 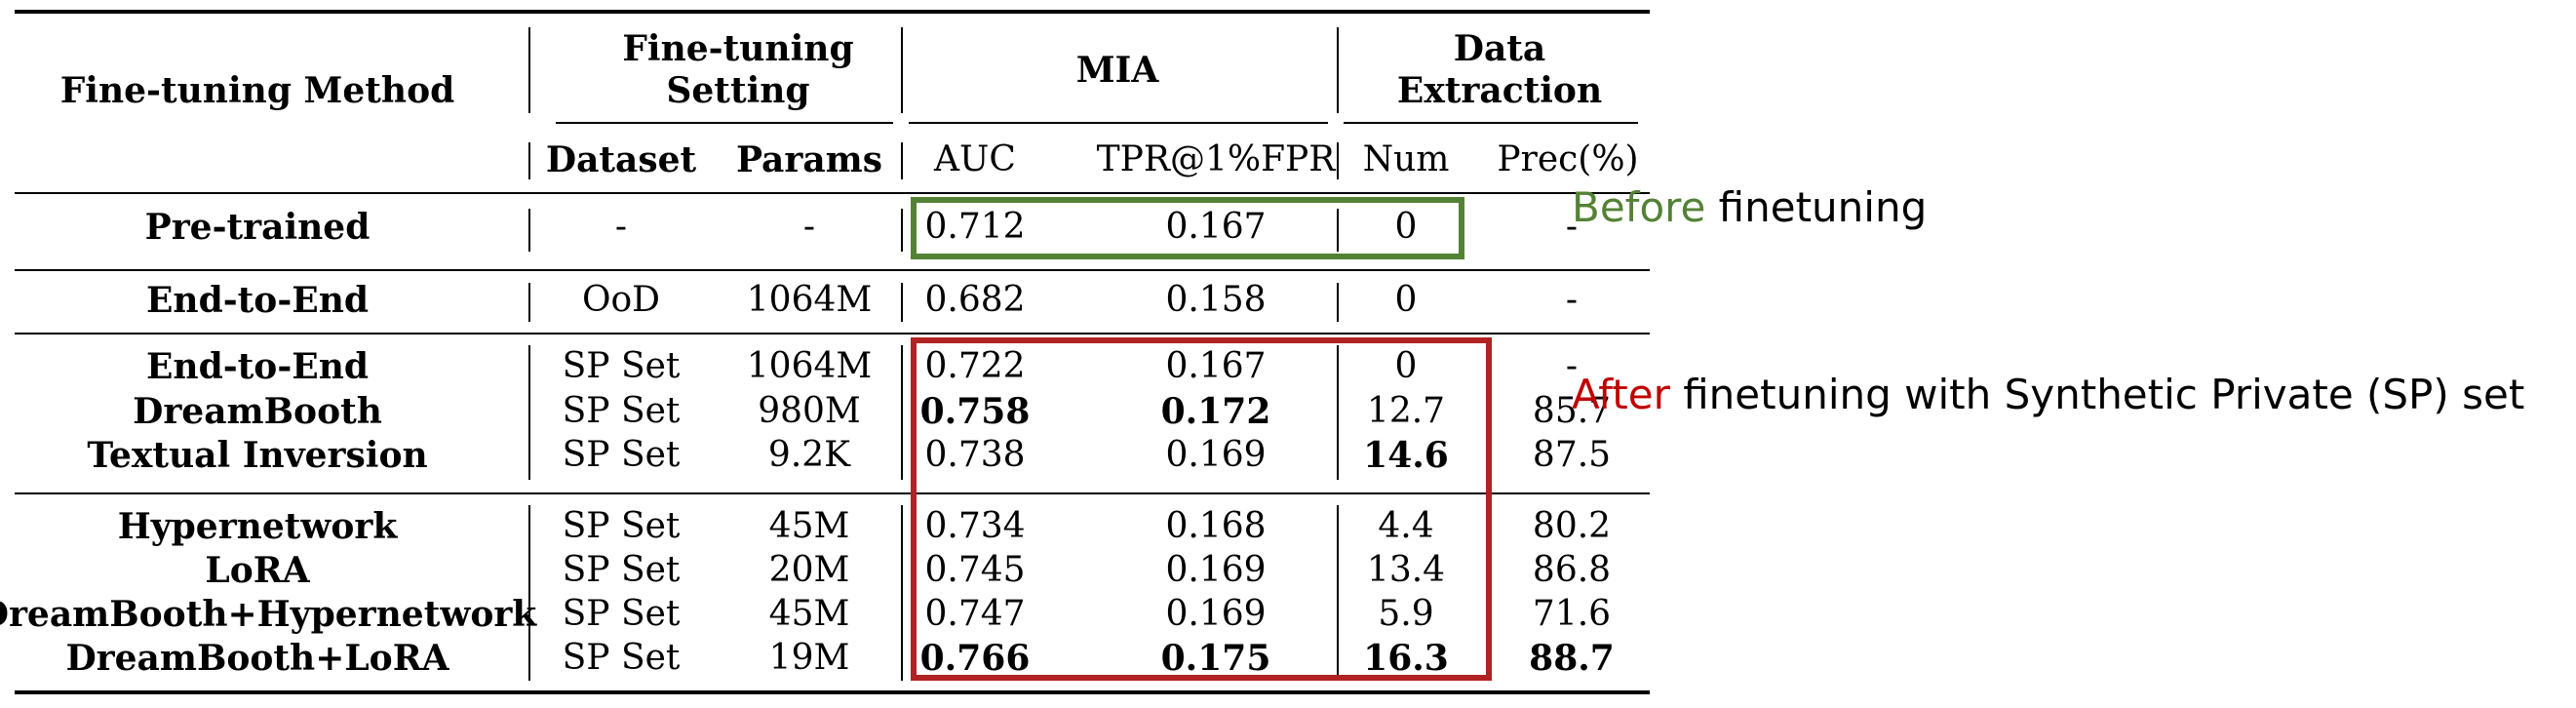 I want to click on row-method: DreamBooth+Hypernetwork, so click(x=268, y=614).